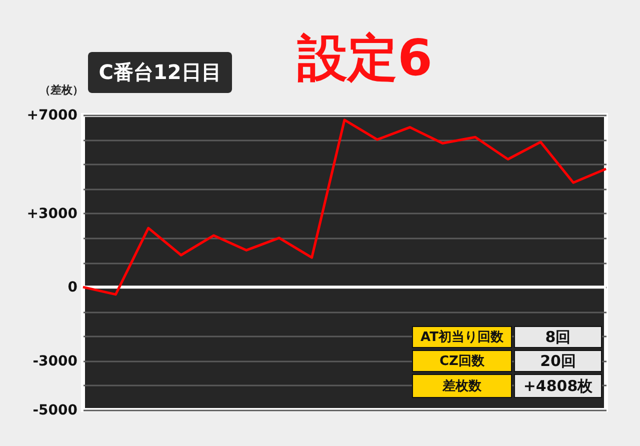 Image resolution: width=640 pixels, height=446 pixels. What do you see at coordinates (55, 410) in the screenshot?
I see `y-tick-label: -5000` at bounding box center [55, 410].